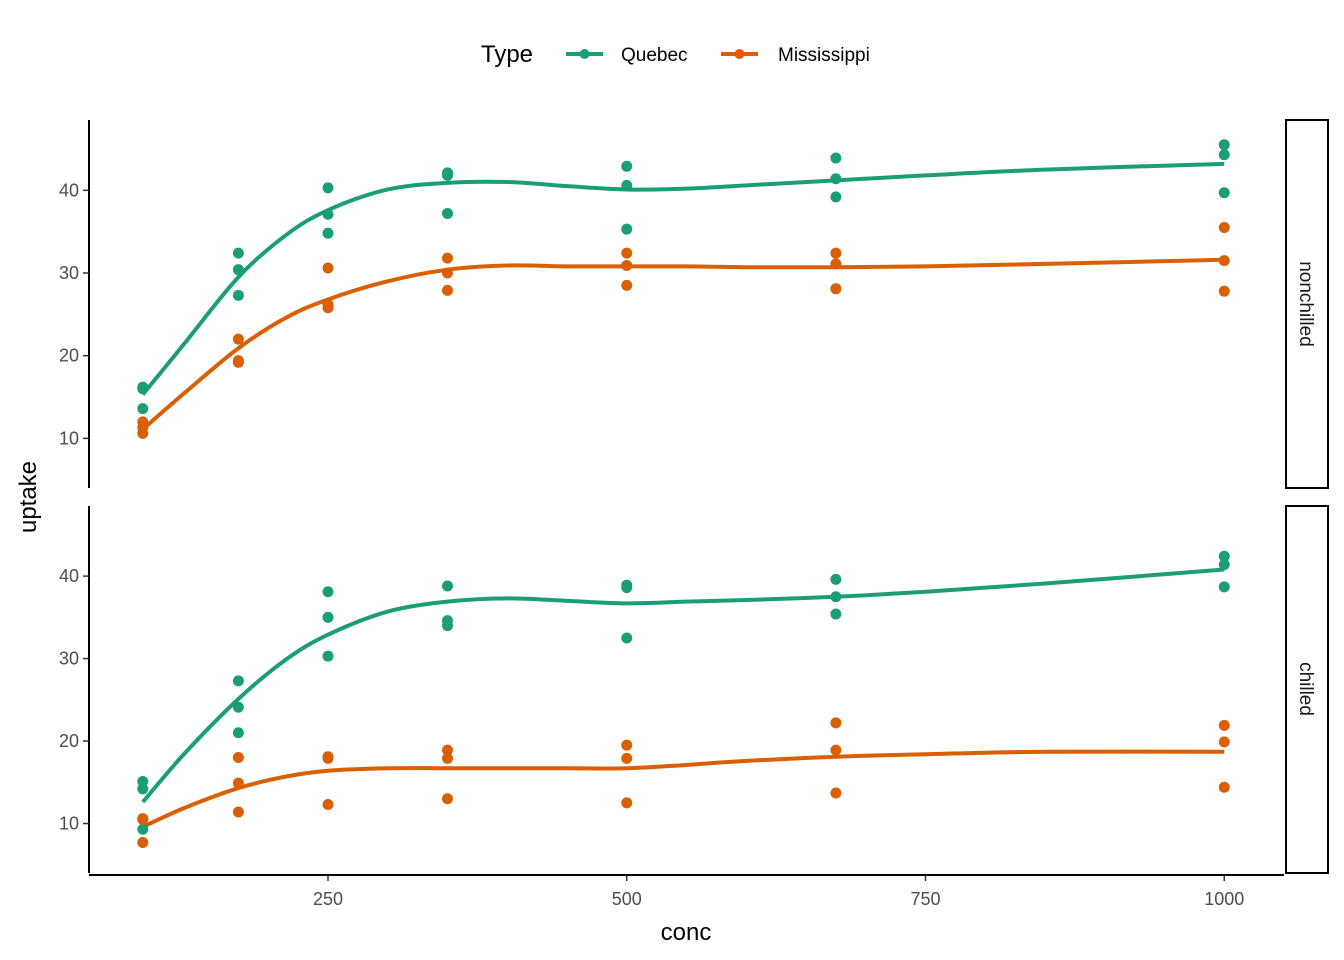  I want to click on strip-box-nonchilled, so click(1307, 304).